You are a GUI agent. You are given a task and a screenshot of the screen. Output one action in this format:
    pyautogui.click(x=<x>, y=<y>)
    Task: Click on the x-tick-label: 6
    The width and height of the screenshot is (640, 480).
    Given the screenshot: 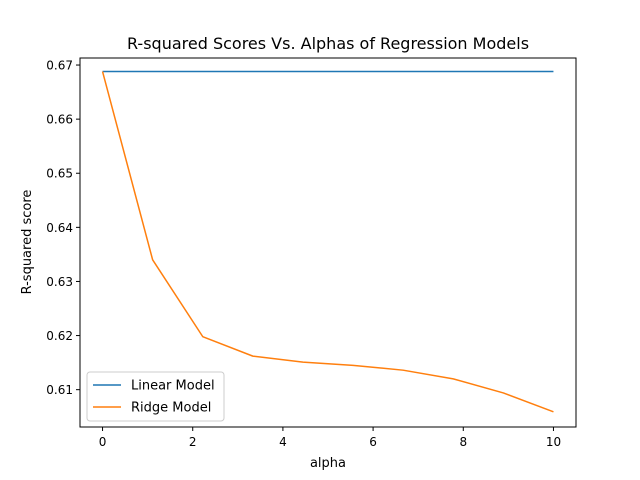 What is the action you would take?
    pyautogui.click(x=373, y=442)
    